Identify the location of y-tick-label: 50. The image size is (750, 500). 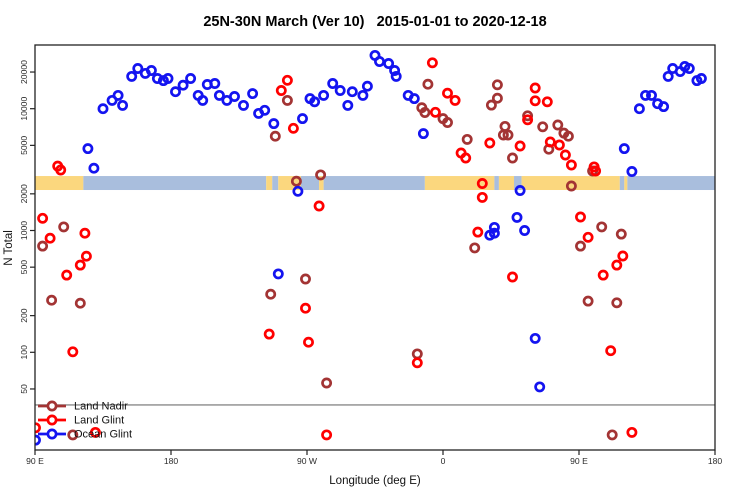
(24, 389).